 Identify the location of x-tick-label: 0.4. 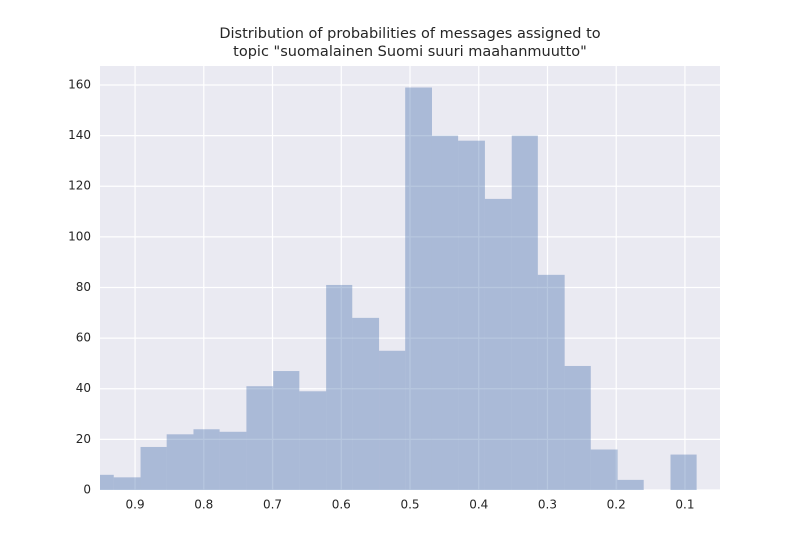
(478, 505).